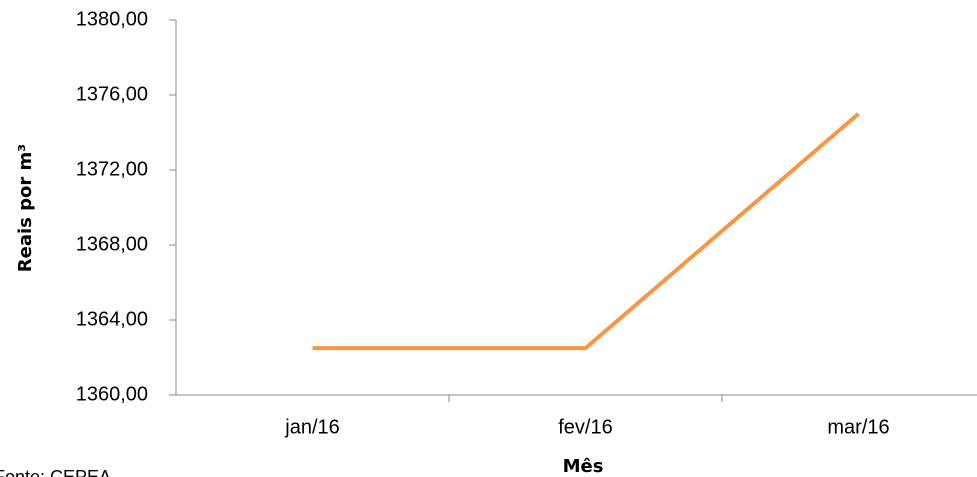  I want to click on y-tick-label: 1368,00, so click(112, 244).